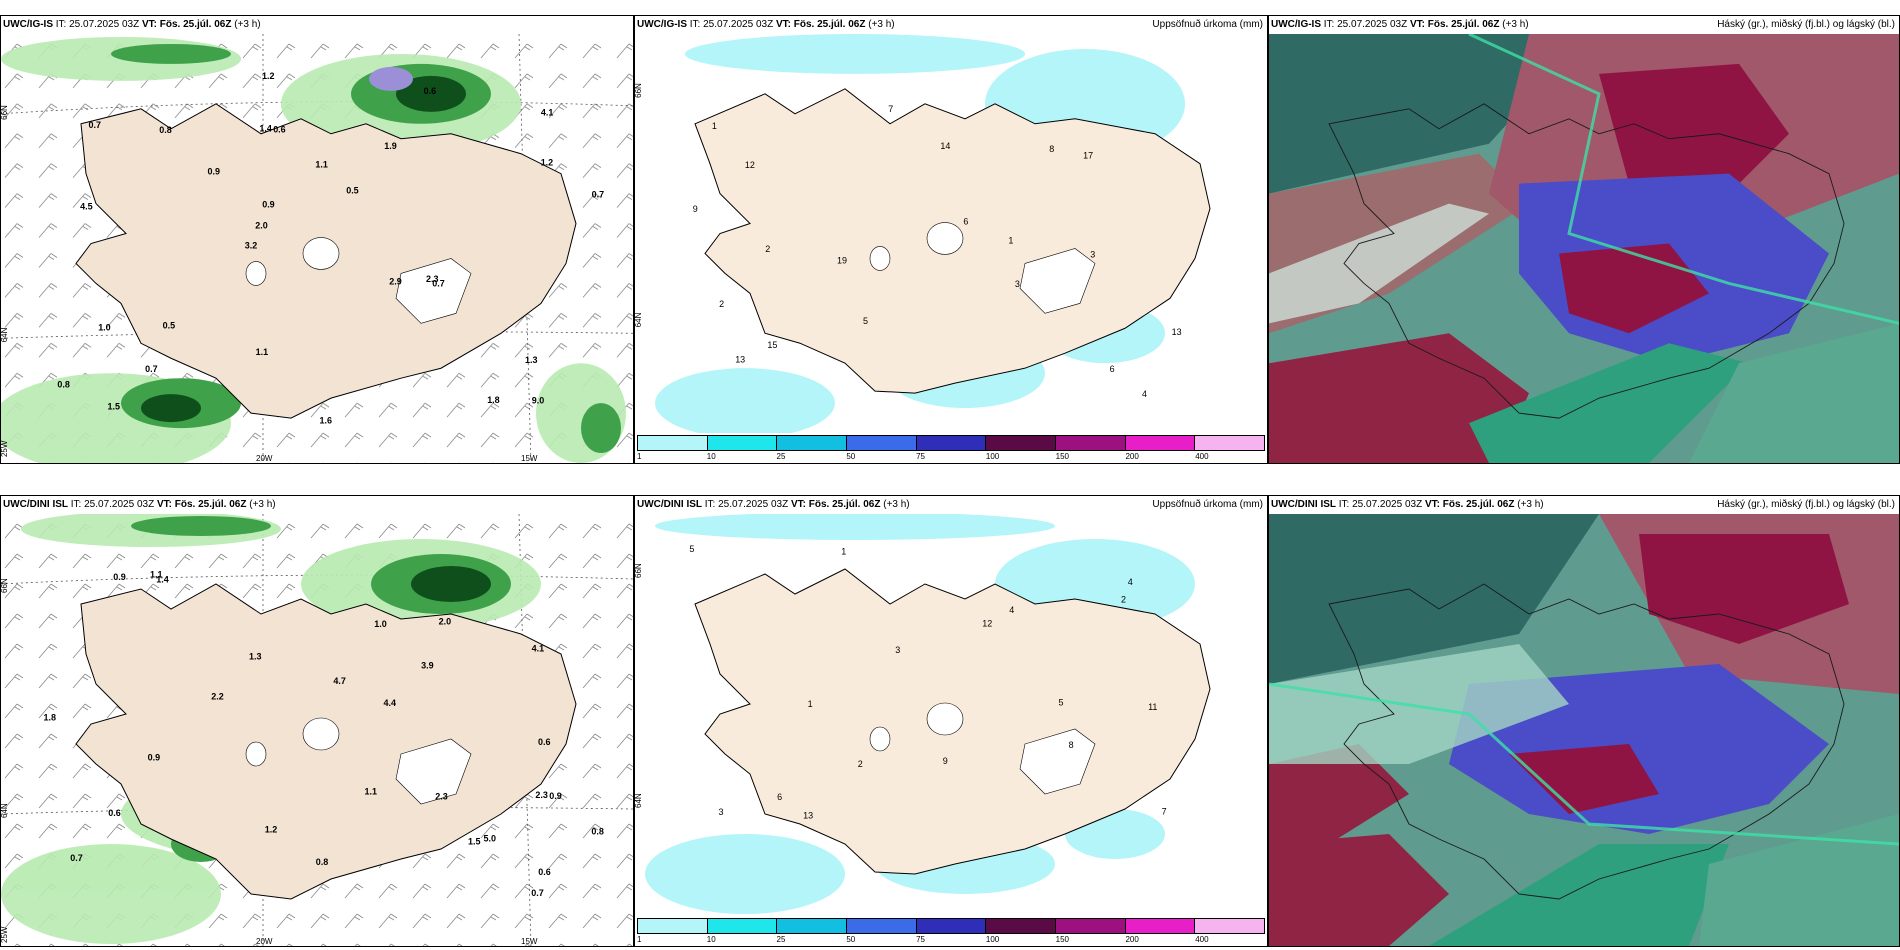 The height and width of the screenshot is (950, 1900). What do you see at coordinates (268, 76) in the screenshot?
I see `value-label: 1.2` at bounding box center [268, 76].